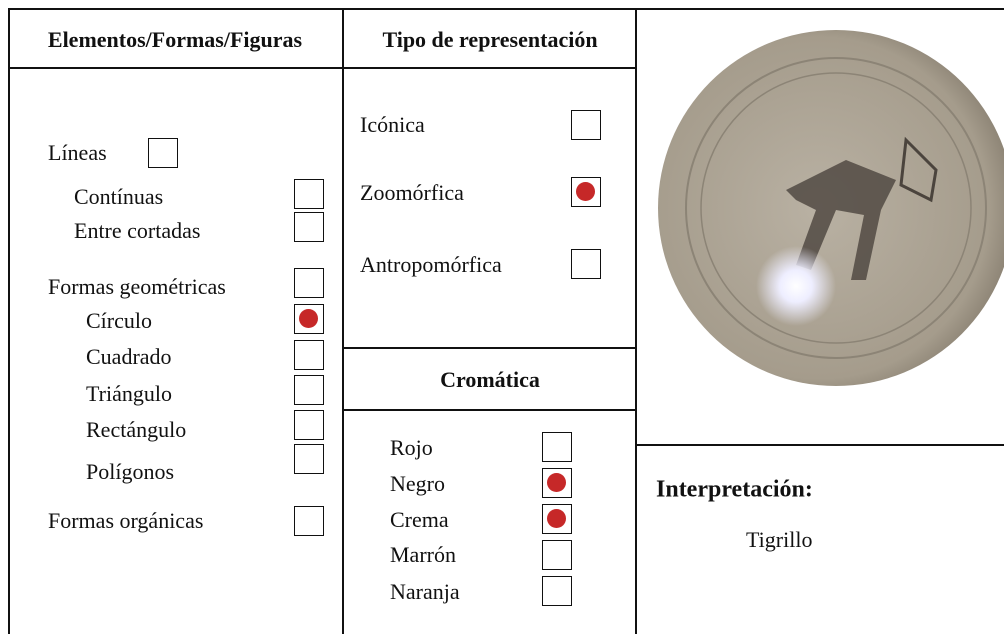 The height and width of the screenshot is (634, 1004). What do you see at coordinates (392, 124) in the screenshot?
I see `item-label: Icónica` at bounding box center [392, 124].